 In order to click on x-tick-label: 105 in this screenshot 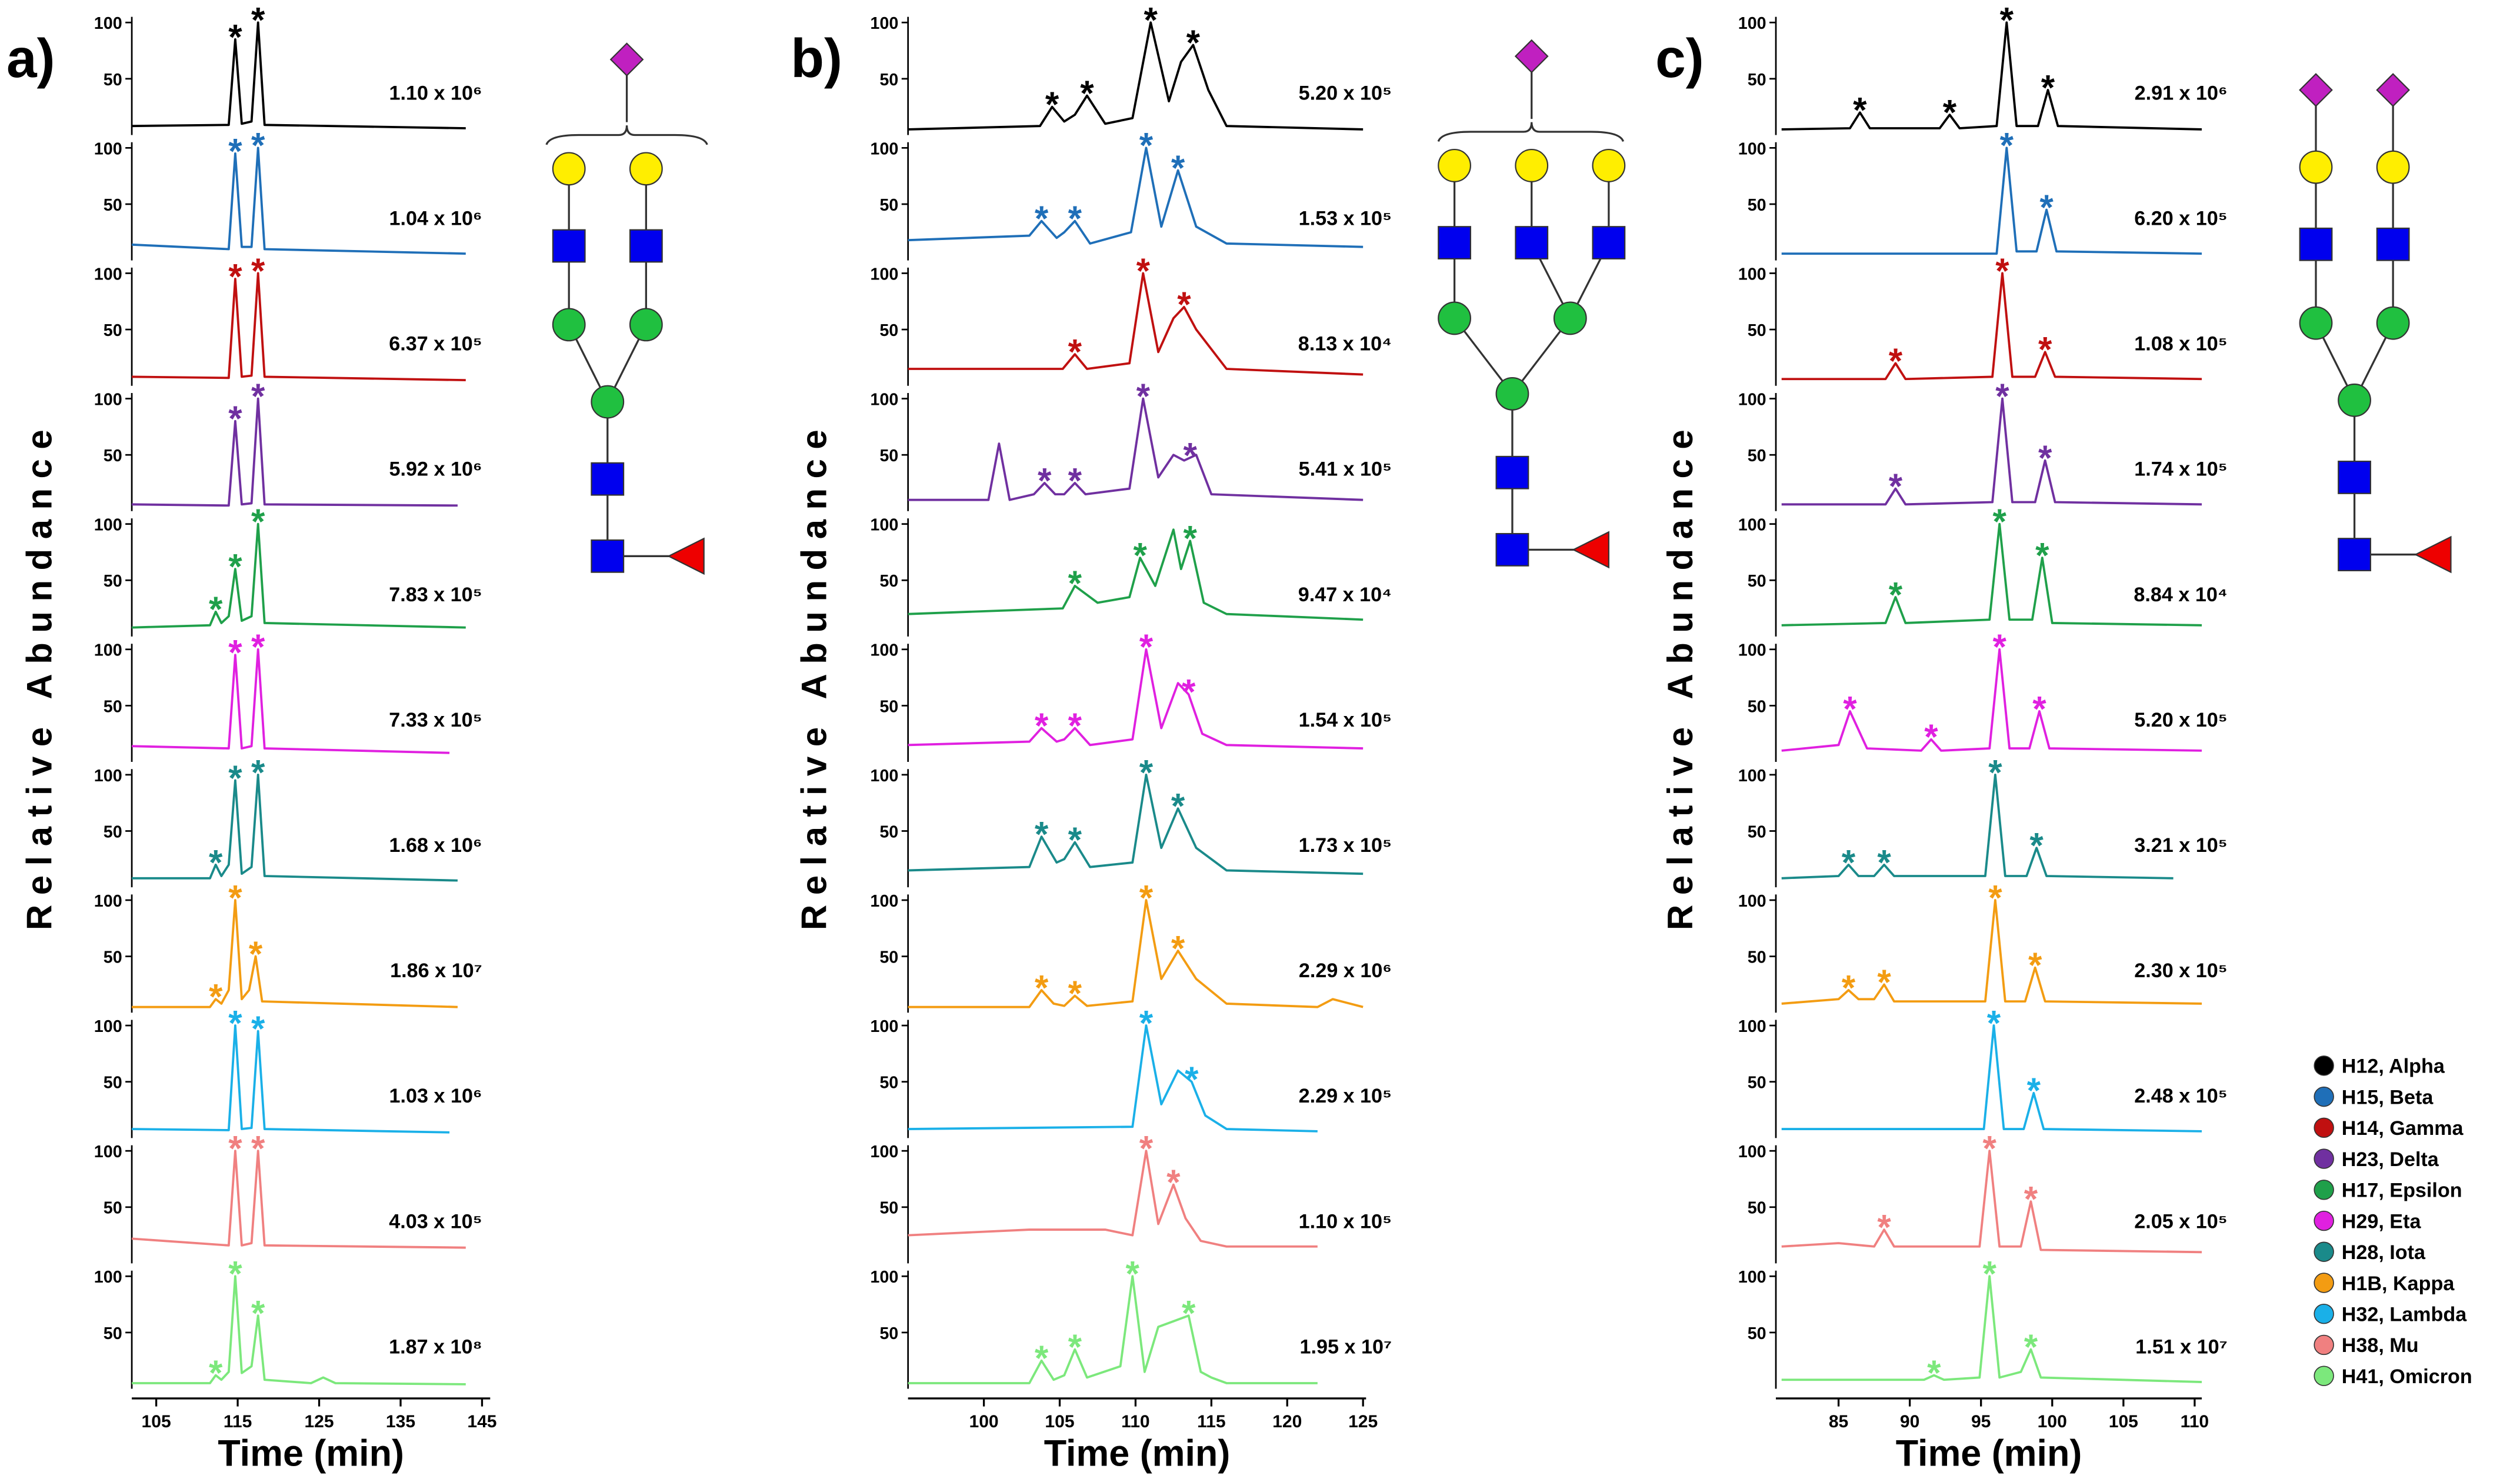, I will do `click(1059, 1422)`.